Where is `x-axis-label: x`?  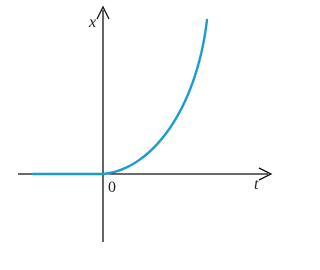
x-axis-label: x is located at coordinates (92, 22).